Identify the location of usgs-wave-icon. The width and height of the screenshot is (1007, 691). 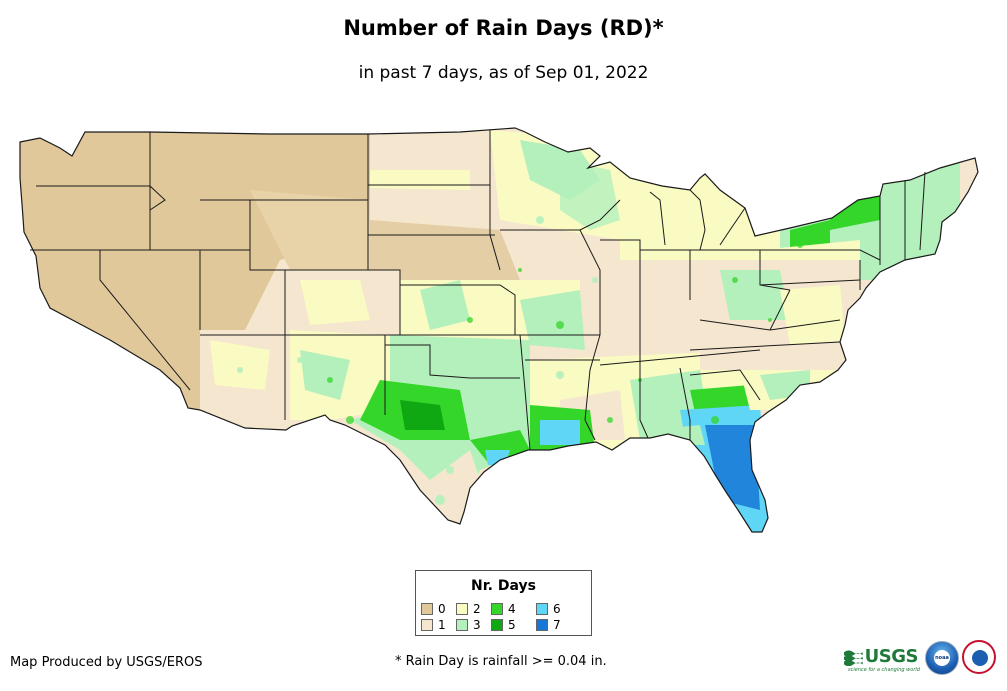
(853, 658).